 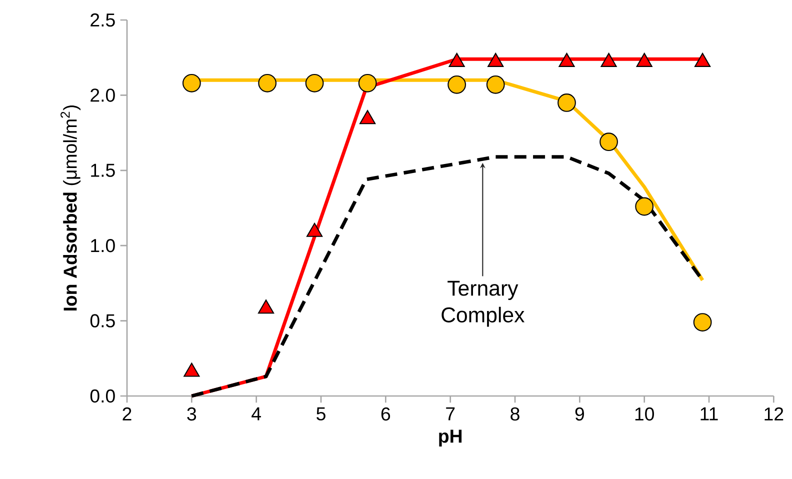 What do you see at coordinates (127, 413) in the screenshot?
I see `x-tick-label: 2` at bounding box center [127, 413].